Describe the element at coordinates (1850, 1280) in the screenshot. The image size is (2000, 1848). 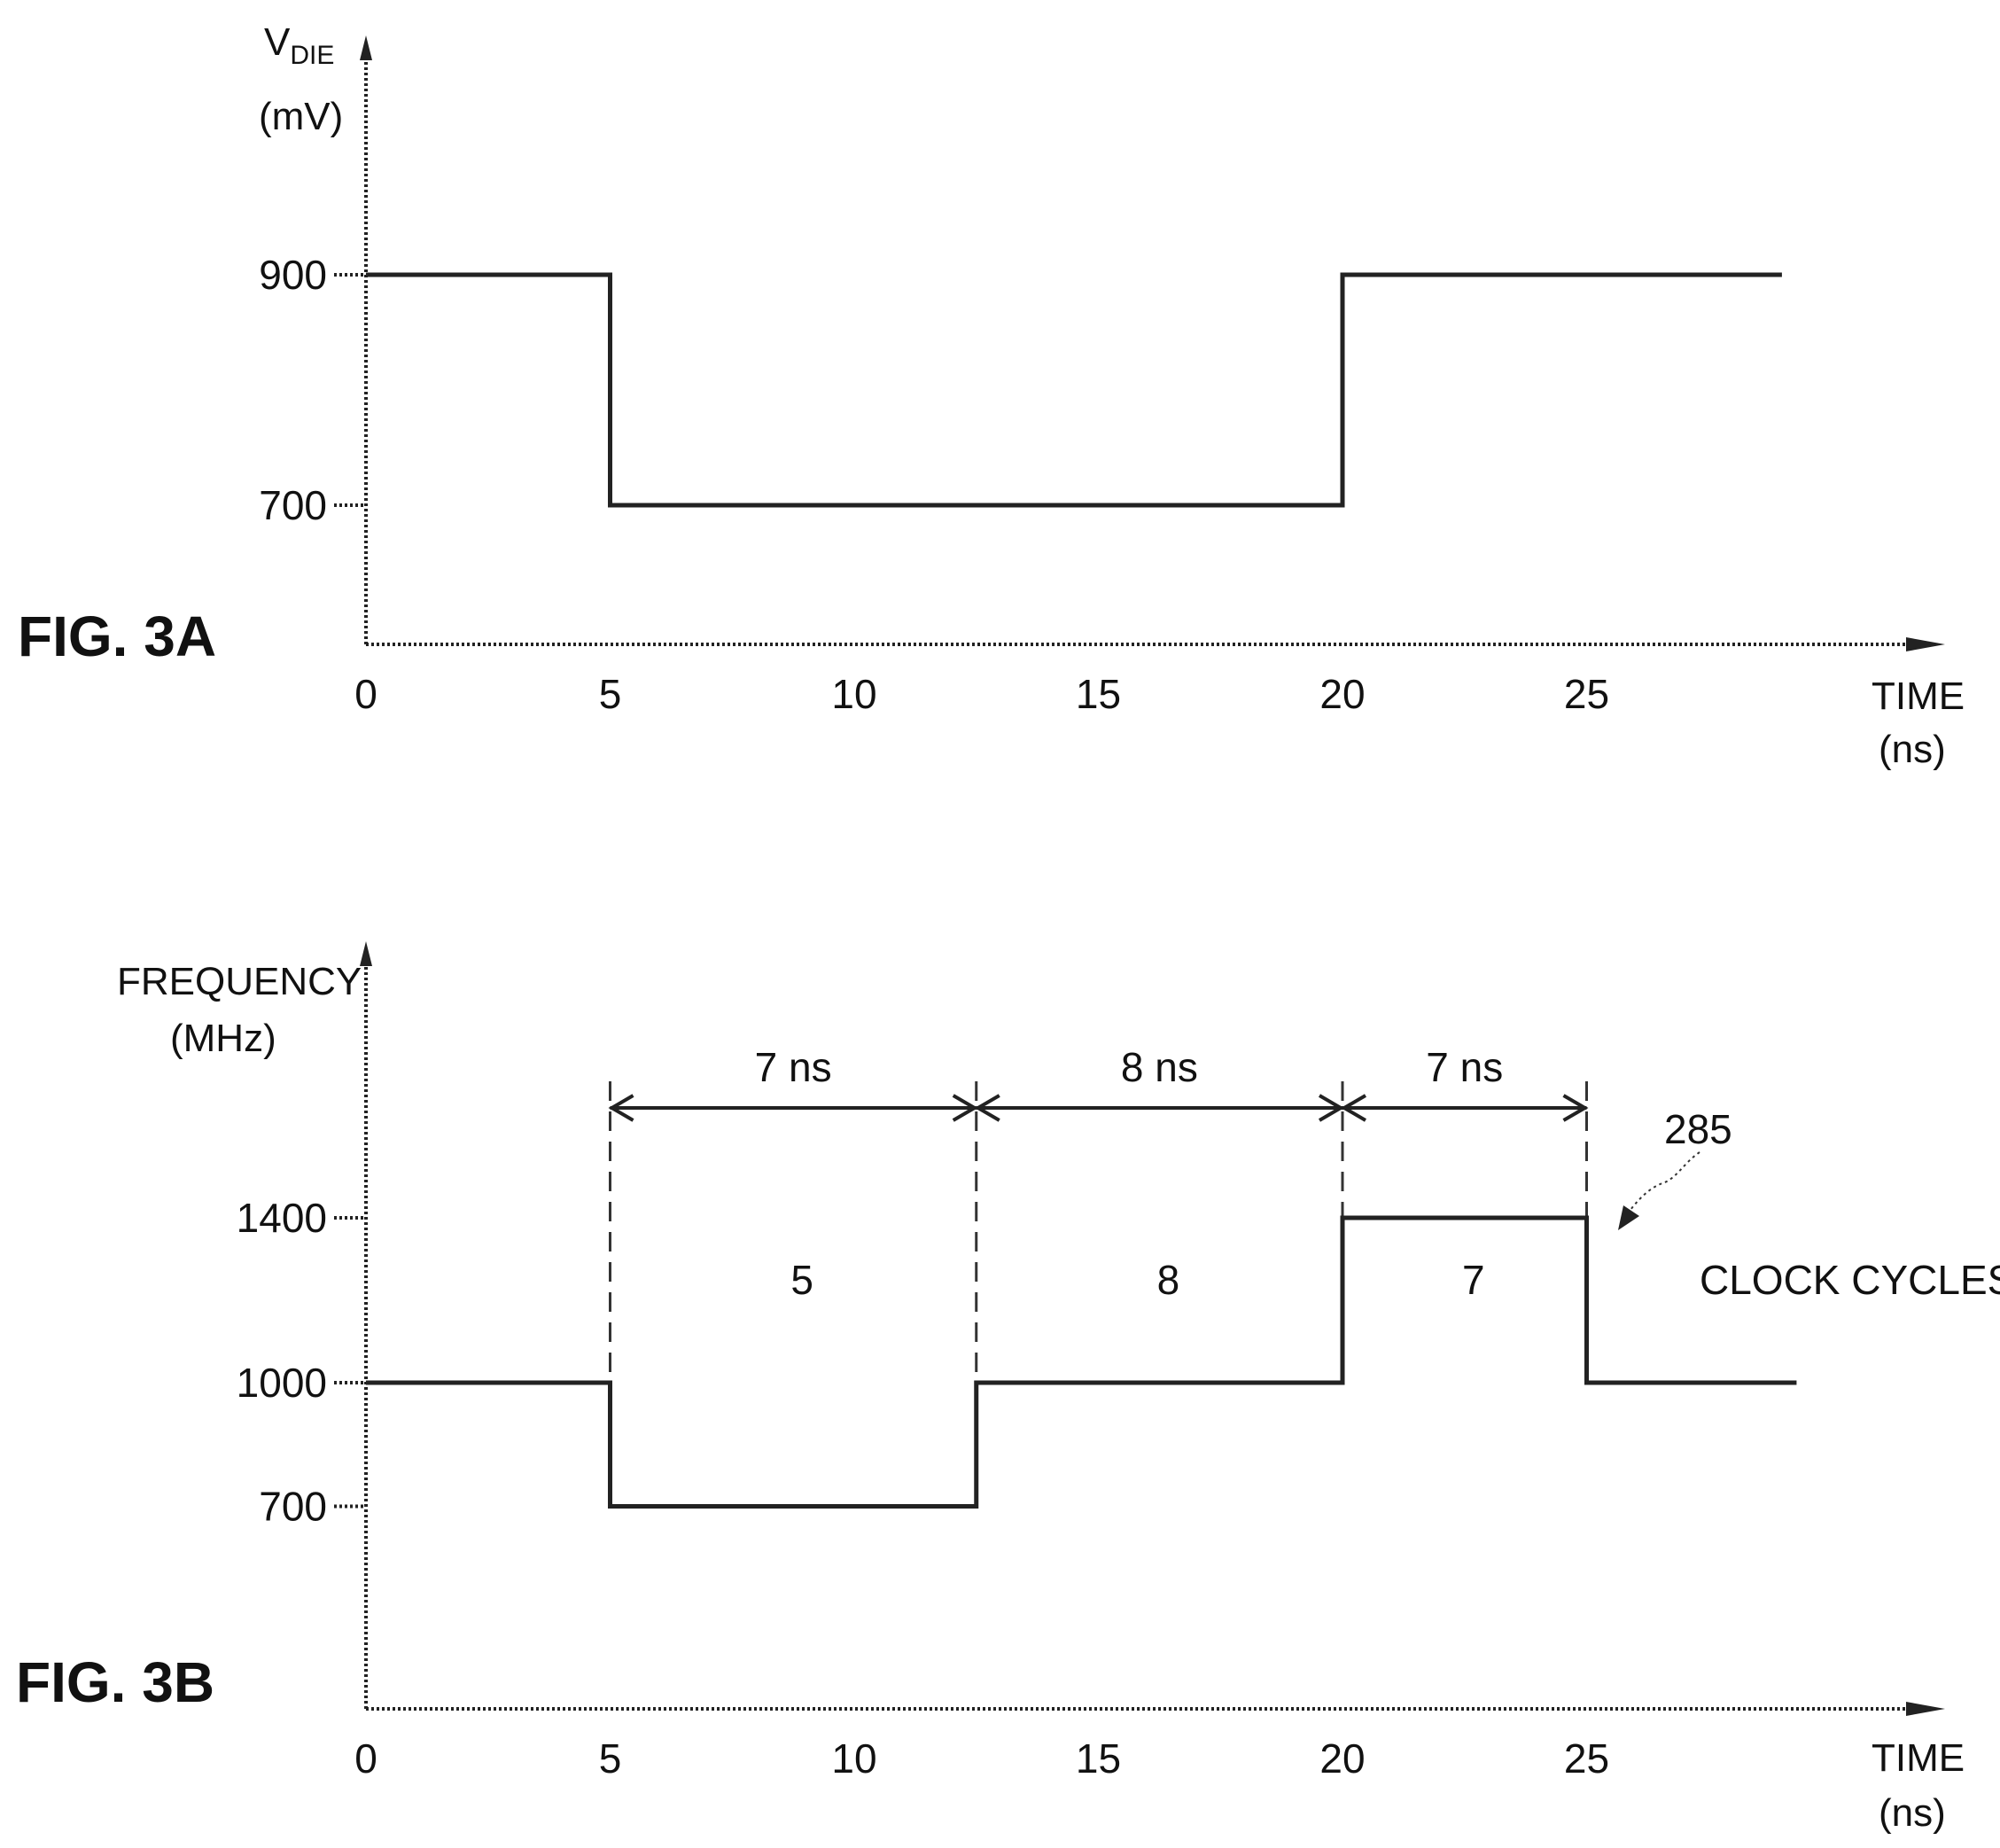
I see `clock-cycles-label: CLOCK CYCLES` at that location.